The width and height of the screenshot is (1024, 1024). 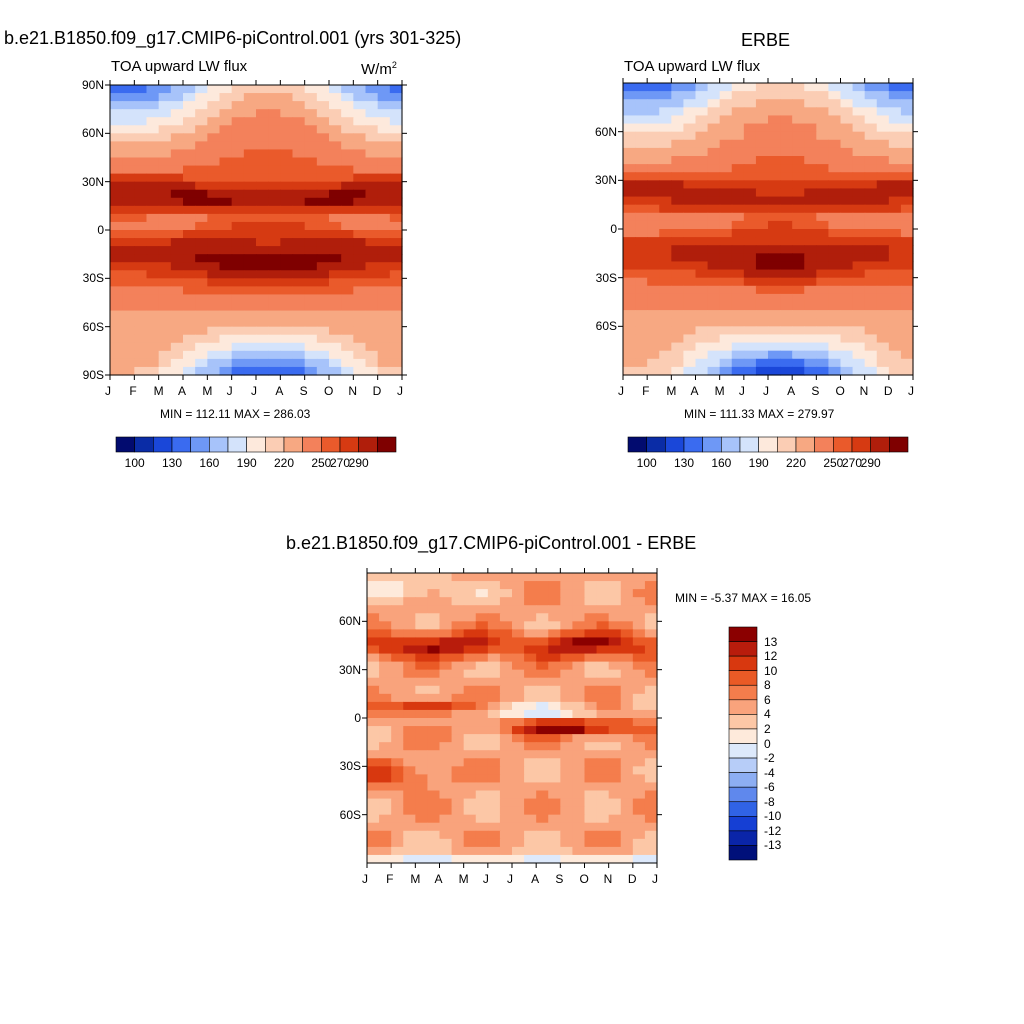 What do you see at coordinates (219, 444) in the screenshot?
I see `colorbar-swatch` at bounding box center [219, 444].